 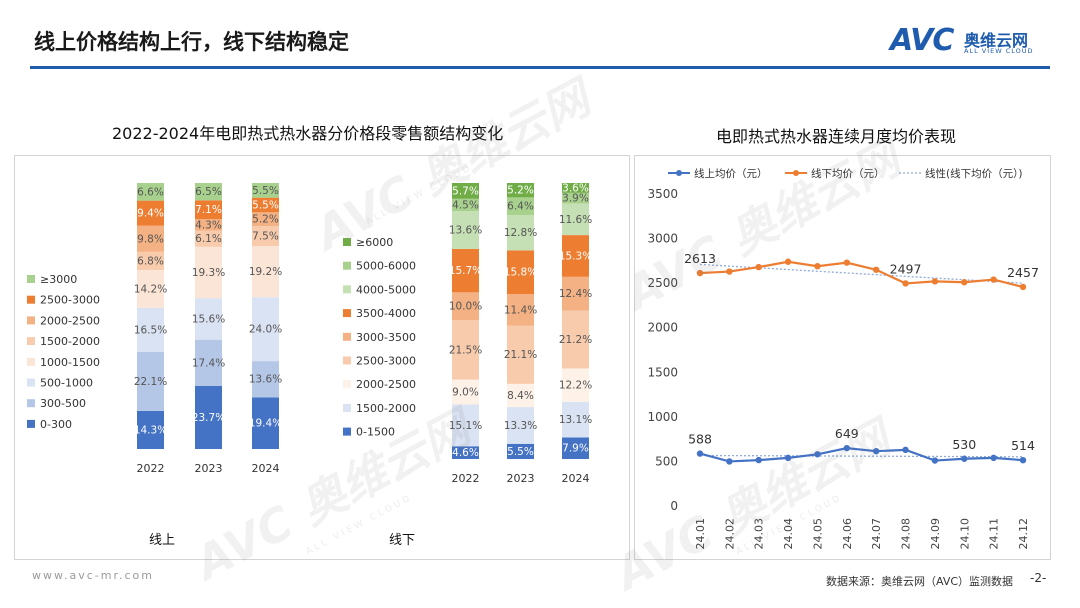 I want to click on legend-label: 300-500, so click(x=63, y=403).